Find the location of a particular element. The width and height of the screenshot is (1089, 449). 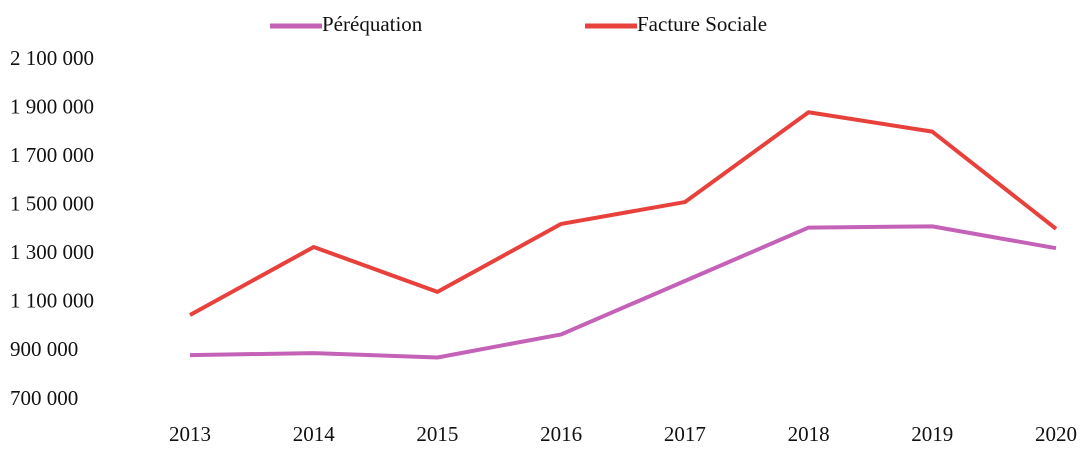

x-tick-label: 2017 is located at coordinates (685, 434).